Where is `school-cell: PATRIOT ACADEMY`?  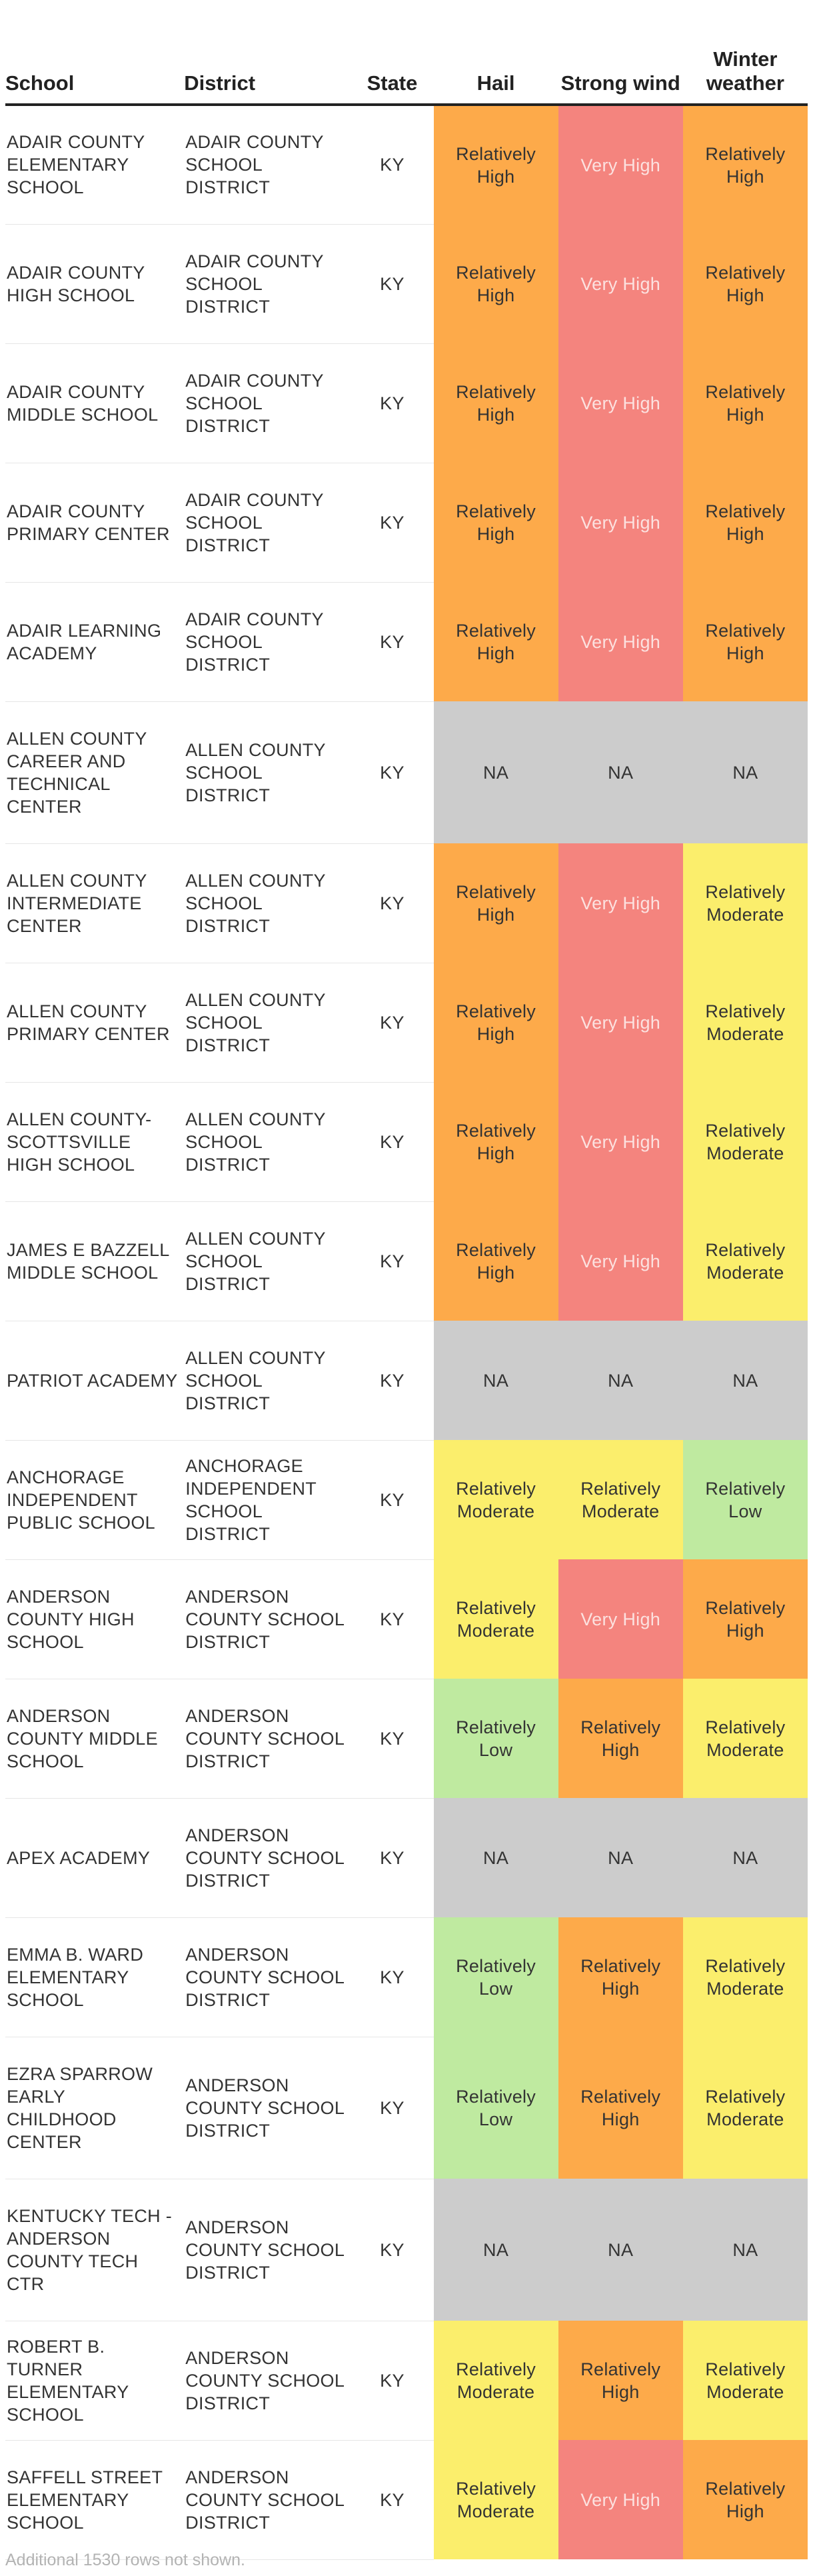
school-cell: PATRIOT ACADEMY is located at coordinates (95, 1381).